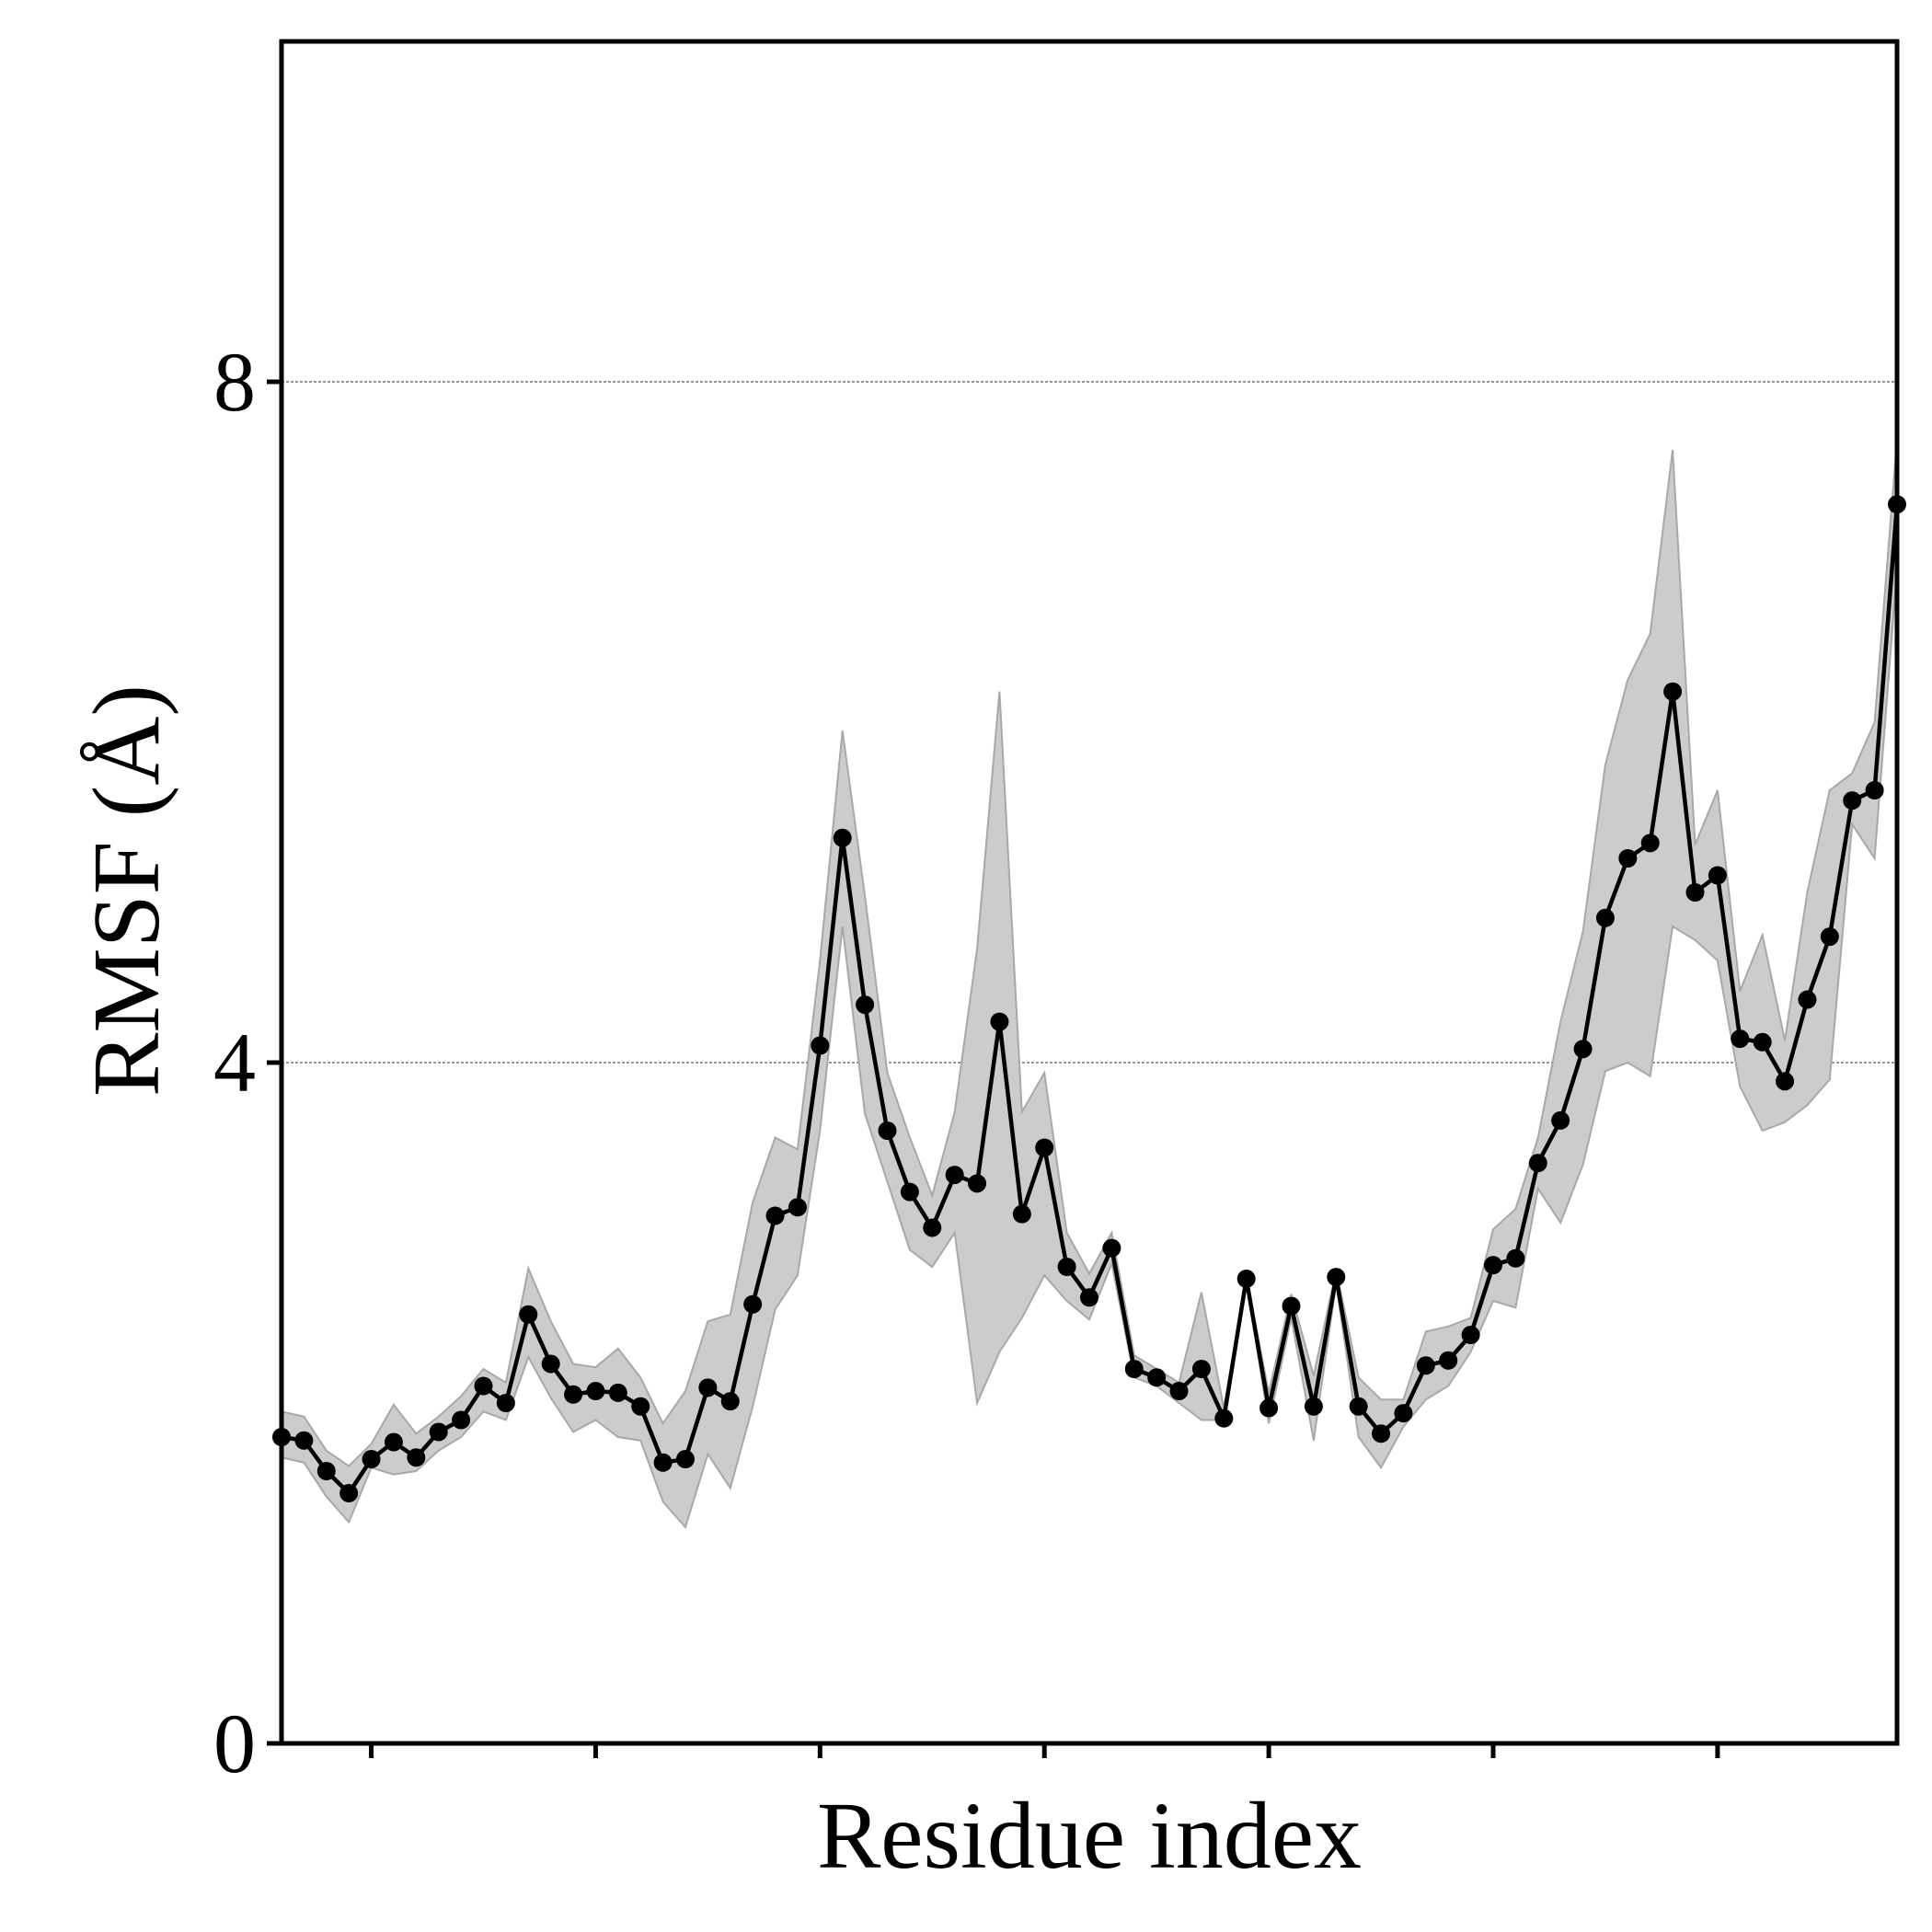  Describe the element at coordinates (234, 1063) in the screenshot. I see `y-tick-label: 4` at that location.